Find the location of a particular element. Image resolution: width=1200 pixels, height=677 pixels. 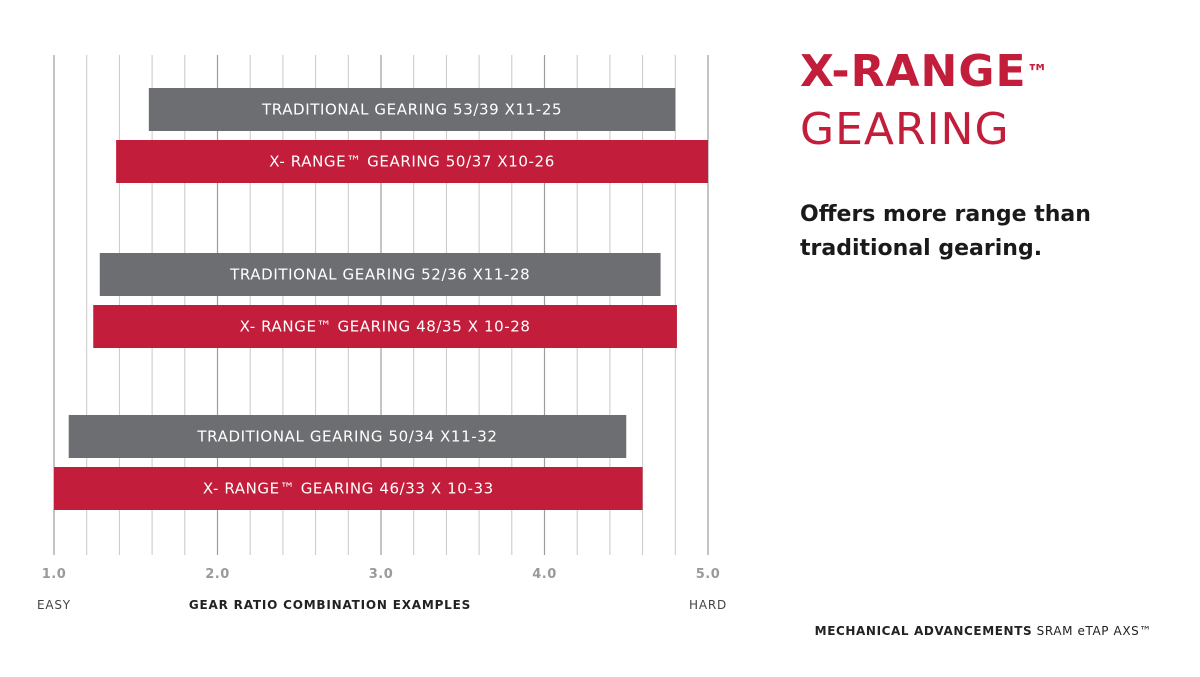

chart-ticks: 1.0 2.0 3.0 4.0 5.0 is located at coordinates (381, 574).